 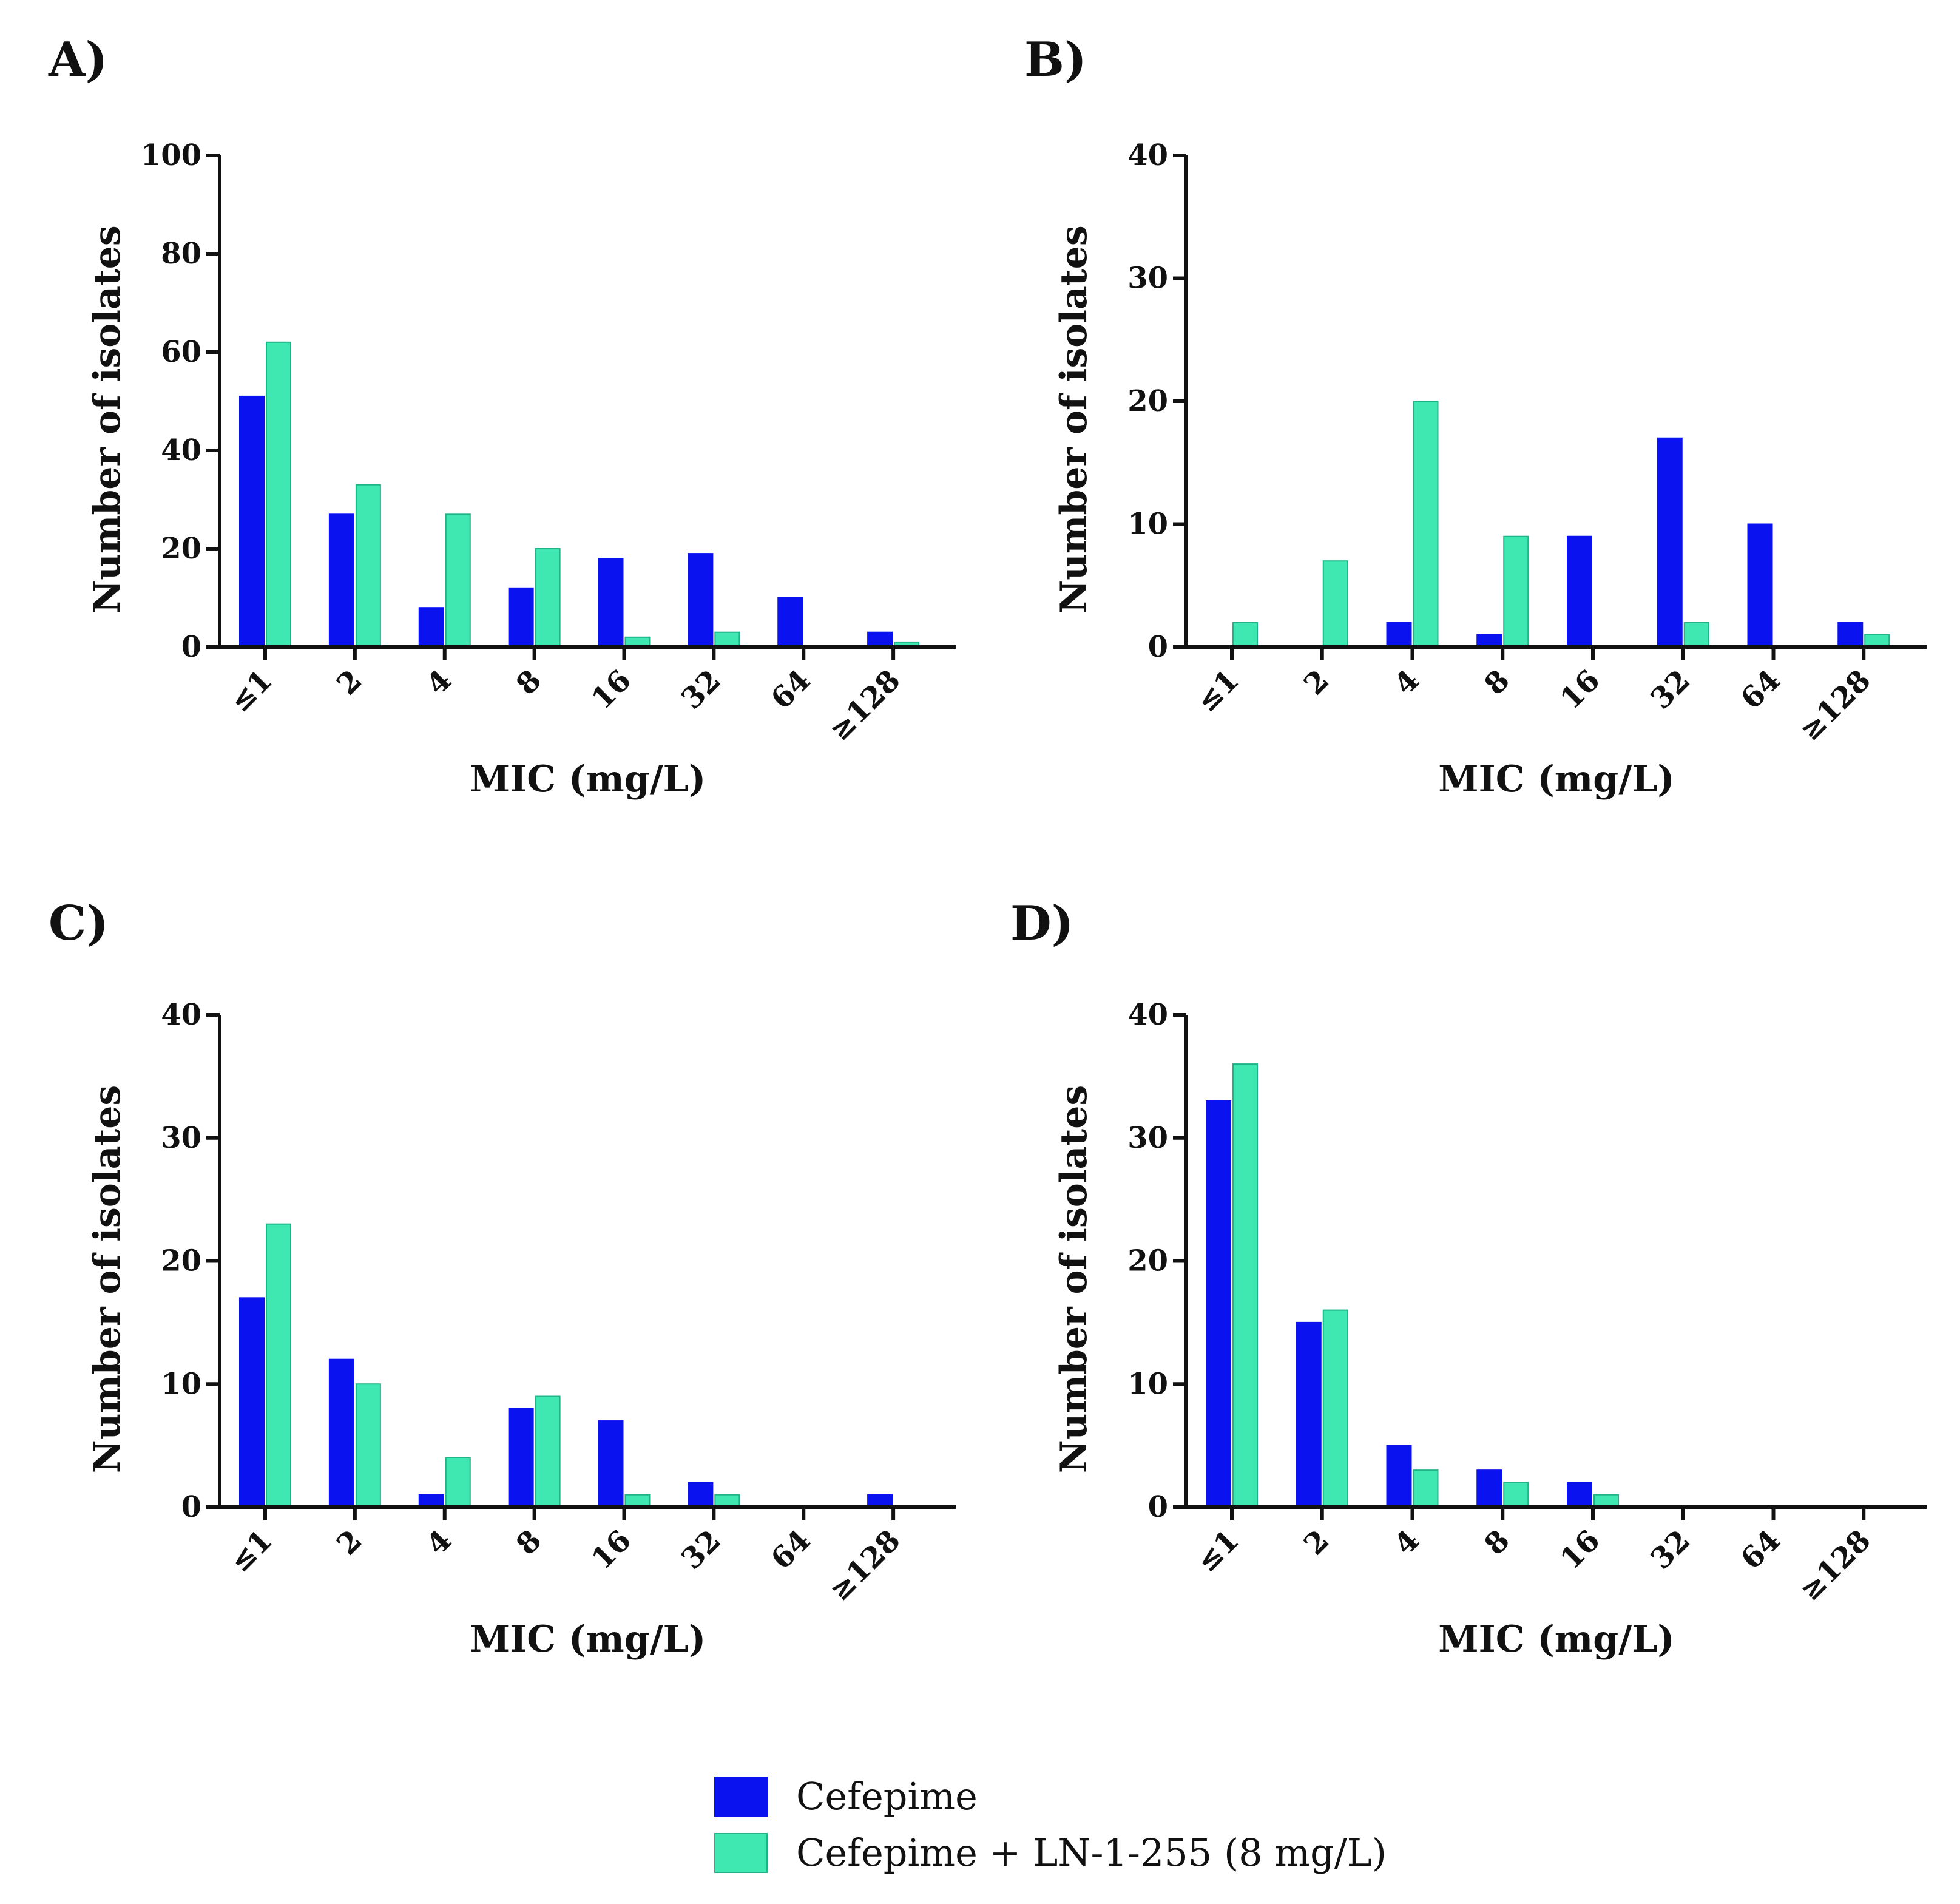 What do you see at coordinates (887, 1796) in the screenshot?
I see `legend-label: Cefepime` at bounding box center [887, 1796].